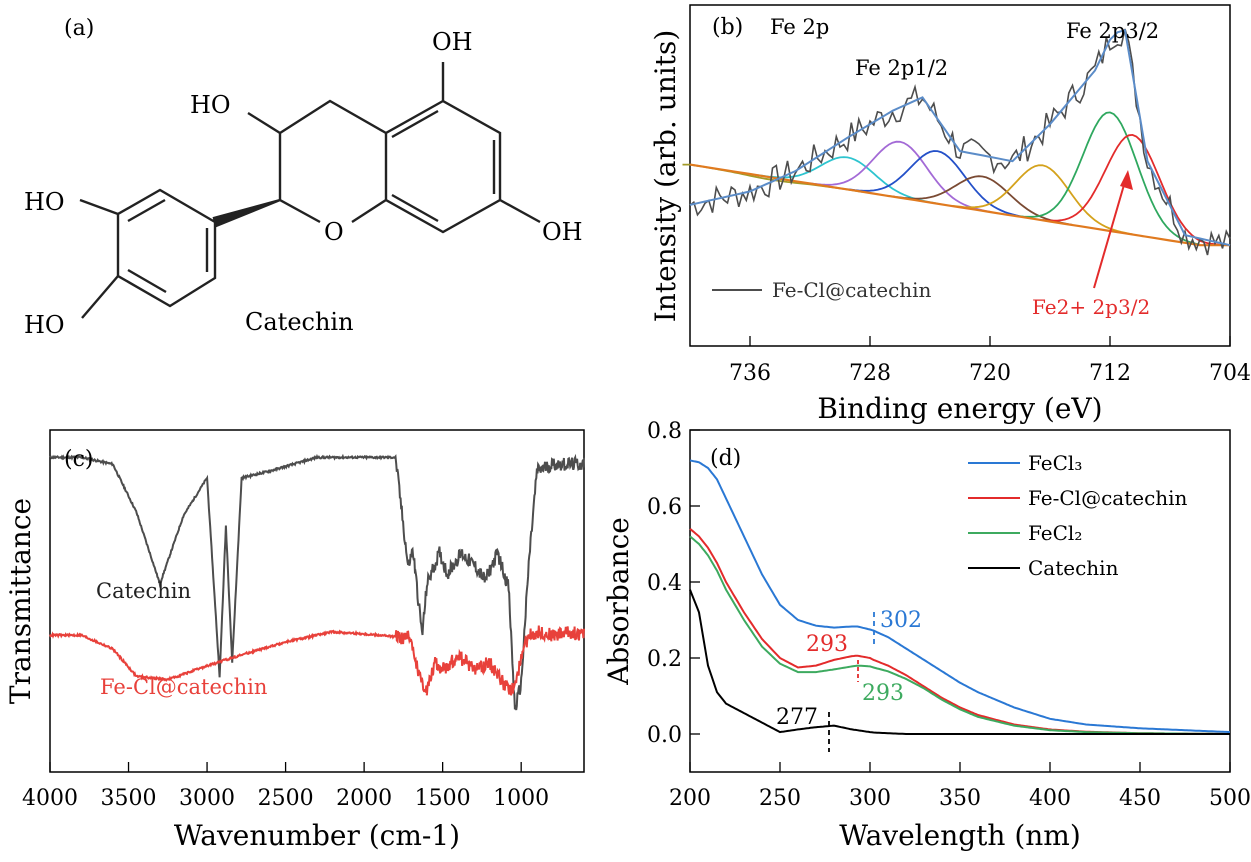 This screenshot has height=862, width=1251. What do you see at coordinates (334, 232) in the screenshot?
I see `ring-oxygen-label: O` at bounding box center [334, 232].